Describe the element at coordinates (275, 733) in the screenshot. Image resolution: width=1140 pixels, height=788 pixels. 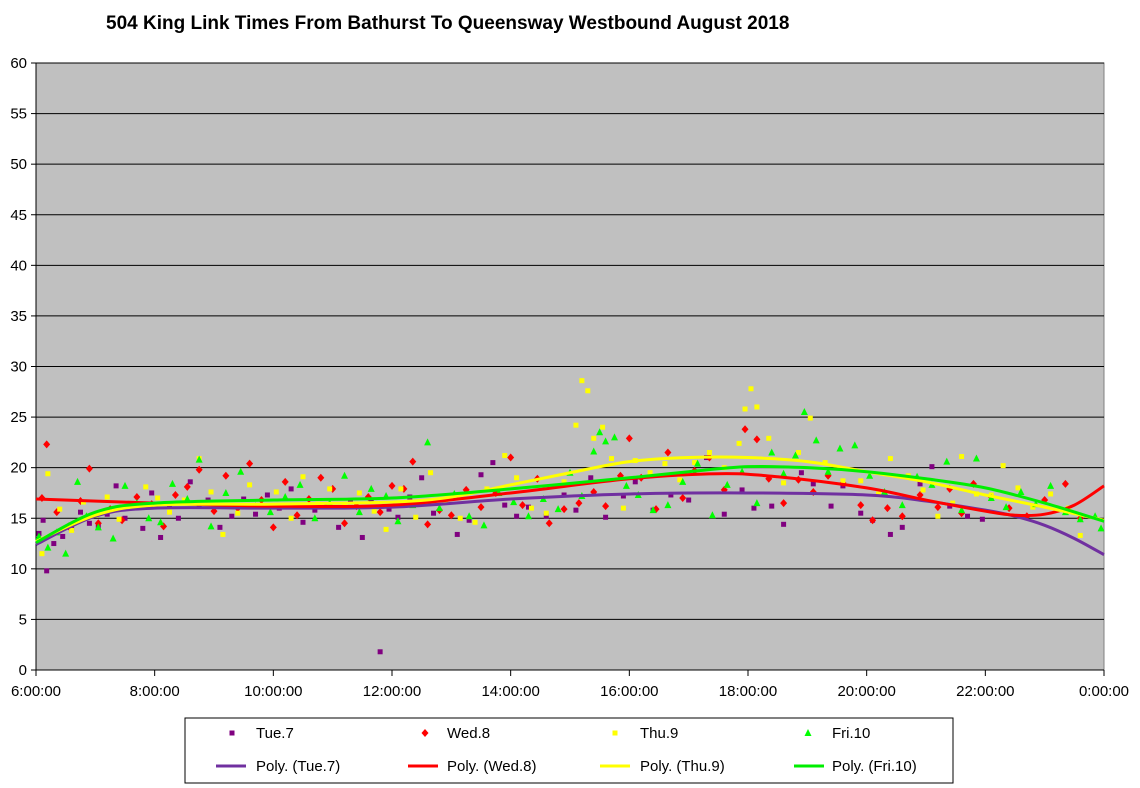
I see `legend-label-tue-7: Tue.7` at that location.